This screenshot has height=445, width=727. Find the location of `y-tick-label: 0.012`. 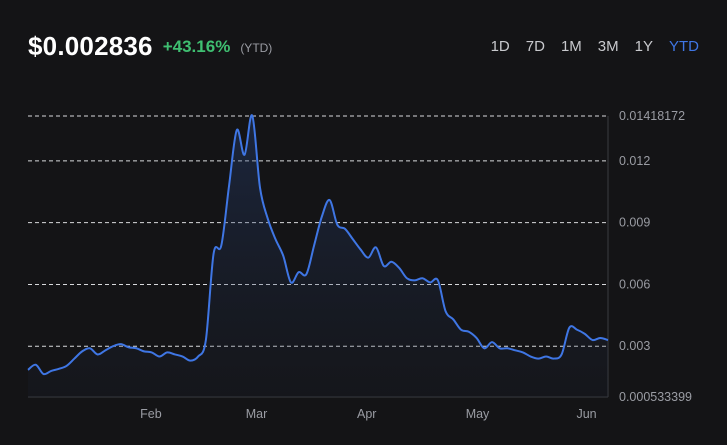

y-tick-label: 0.012 is located at coordinates (634, 161).